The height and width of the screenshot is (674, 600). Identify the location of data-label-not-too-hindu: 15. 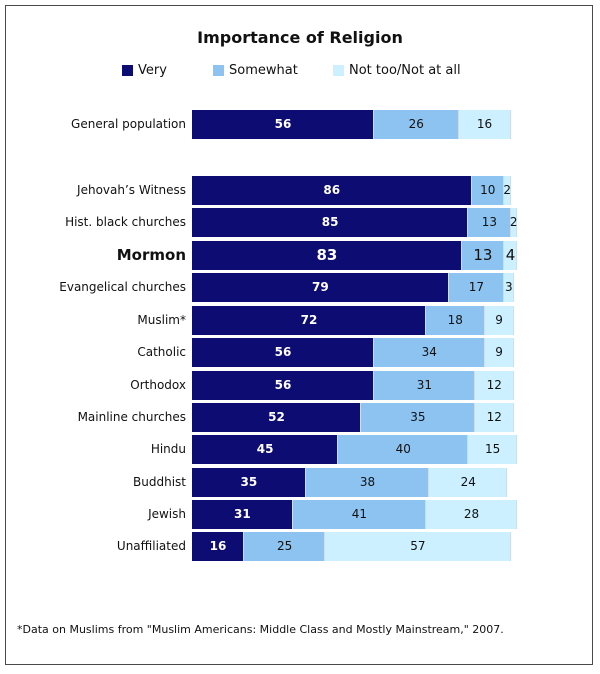
(492, 449).